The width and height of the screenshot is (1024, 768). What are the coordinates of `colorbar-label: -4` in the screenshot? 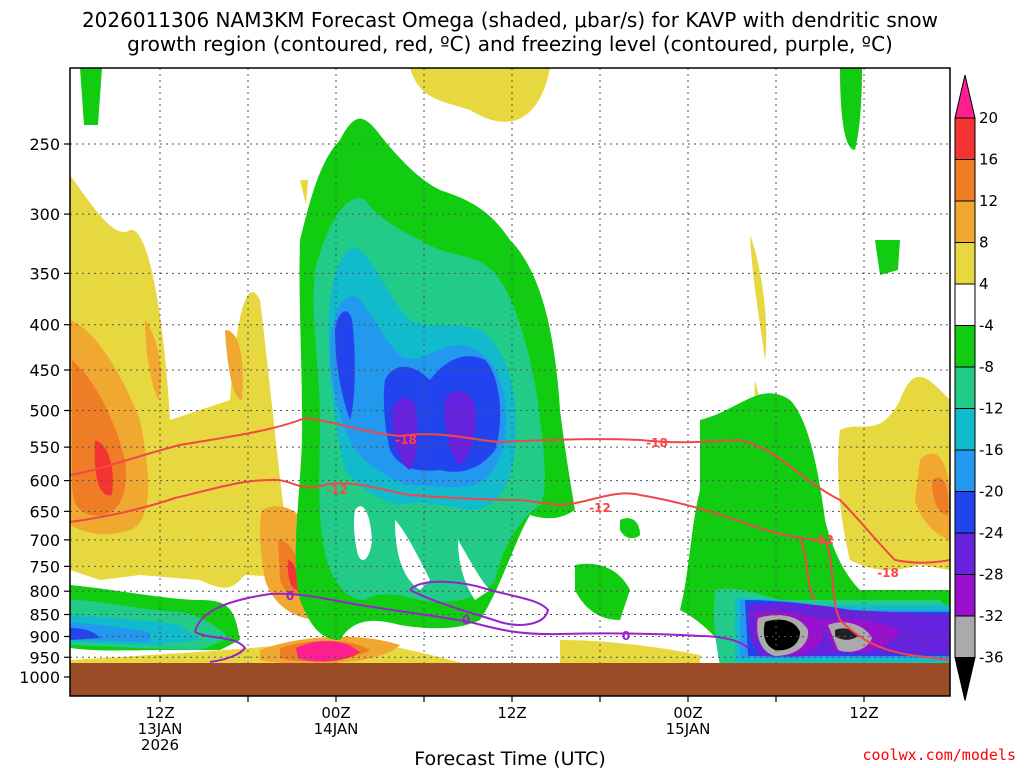 It's located at (986, 326).